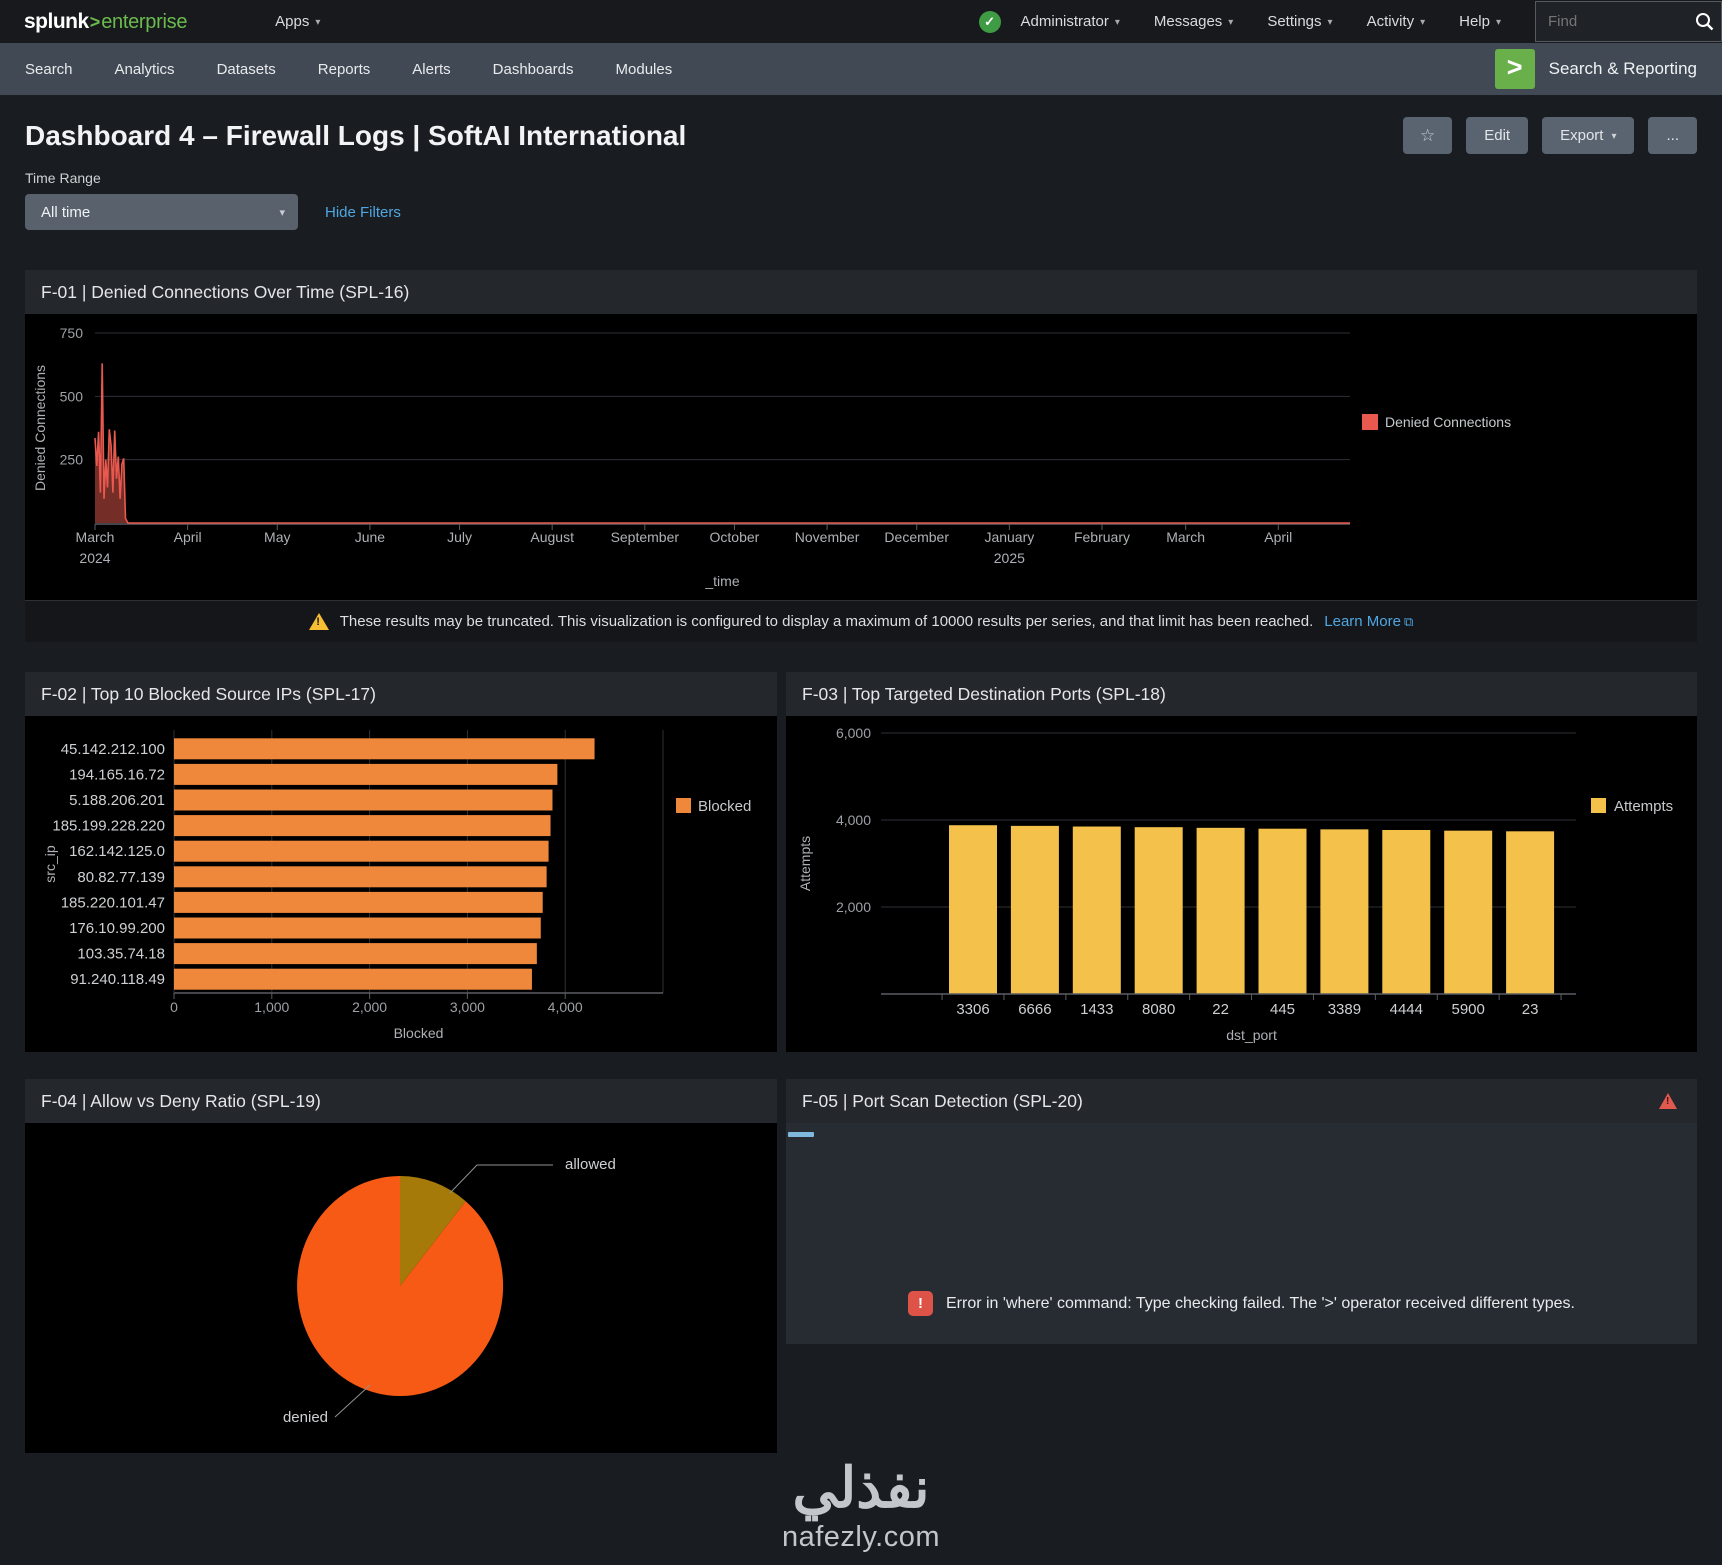  I want to click on settings-menu: Settings ▾, so click(1299, 21).